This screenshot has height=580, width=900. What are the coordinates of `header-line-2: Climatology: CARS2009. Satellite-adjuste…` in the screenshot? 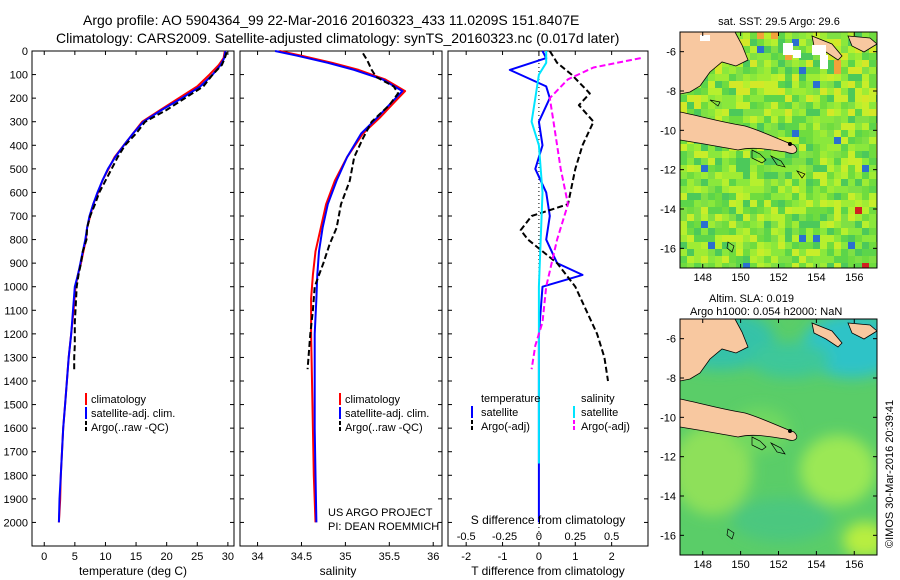 It's located at (337, 38).